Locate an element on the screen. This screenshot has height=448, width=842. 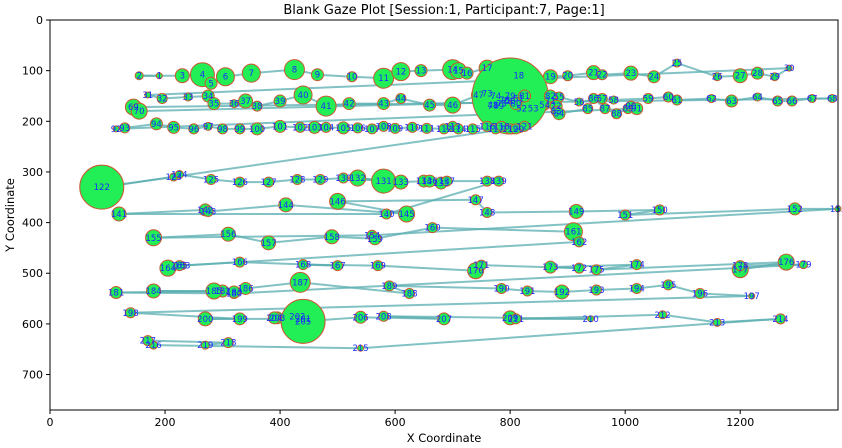
fixation-label: 88 is located at coordinates (616, 115).